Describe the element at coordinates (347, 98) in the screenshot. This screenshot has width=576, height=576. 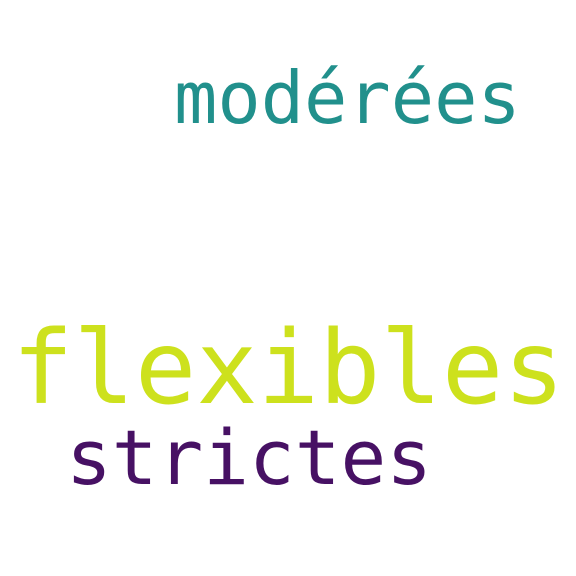
I see `word-moderees: modérées` at that location.